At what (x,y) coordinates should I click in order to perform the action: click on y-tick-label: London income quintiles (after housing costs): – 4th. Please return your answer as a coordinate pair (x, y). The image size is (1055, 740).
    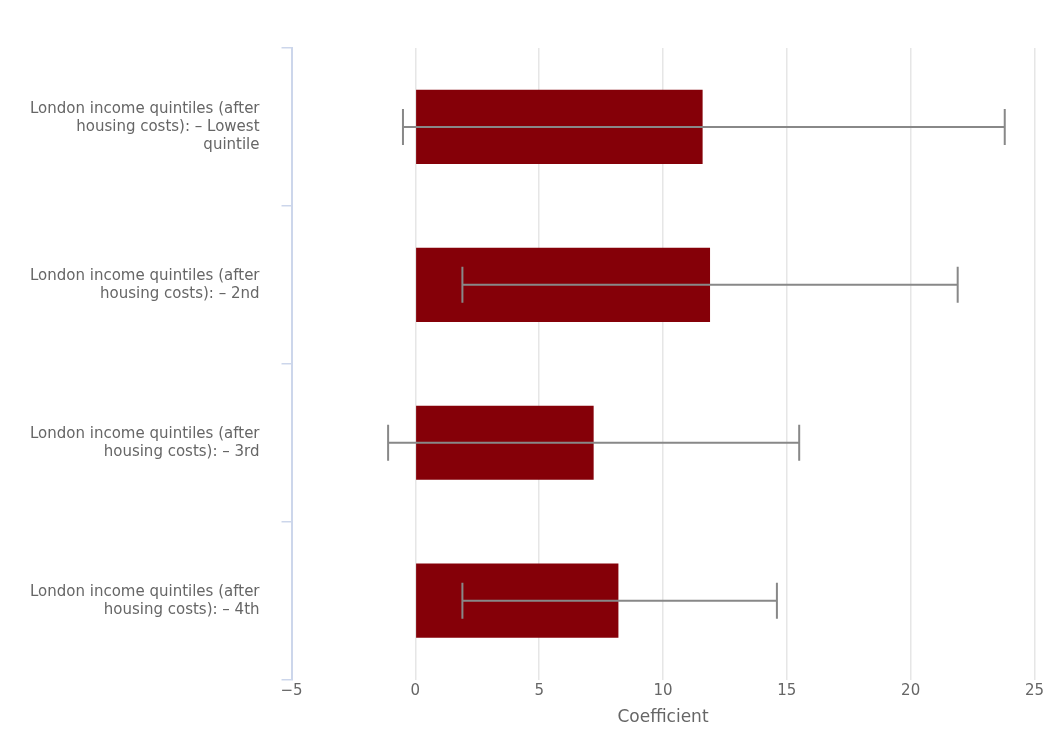
    Looking at the image, I should click on (145, 599).